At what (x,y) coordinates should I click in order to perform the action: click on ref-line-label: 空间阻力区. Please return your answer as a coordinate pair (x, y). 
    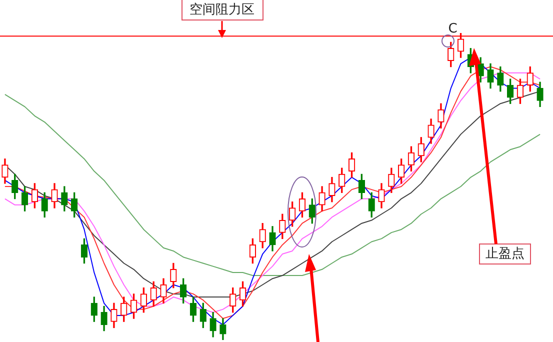
    Looking at the image, I should click on (222, 10).